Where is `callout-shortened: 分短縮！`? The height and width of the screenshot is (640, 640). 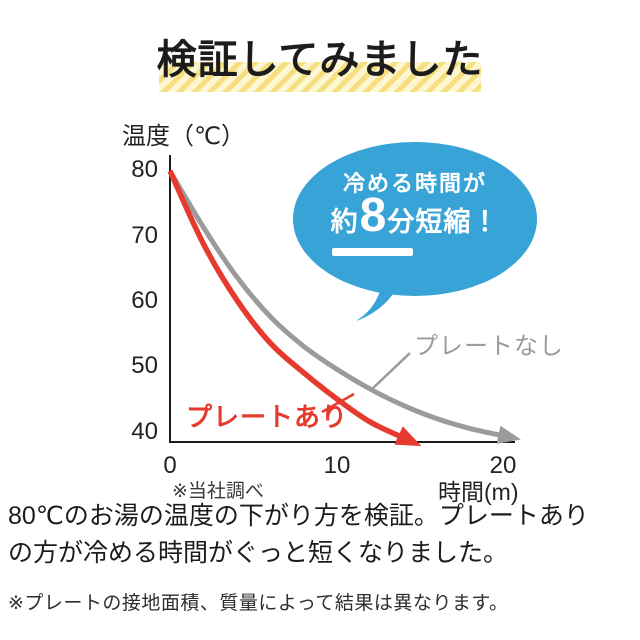
callout-shortened: 分短縮！ is located at coordinates (443, 222).